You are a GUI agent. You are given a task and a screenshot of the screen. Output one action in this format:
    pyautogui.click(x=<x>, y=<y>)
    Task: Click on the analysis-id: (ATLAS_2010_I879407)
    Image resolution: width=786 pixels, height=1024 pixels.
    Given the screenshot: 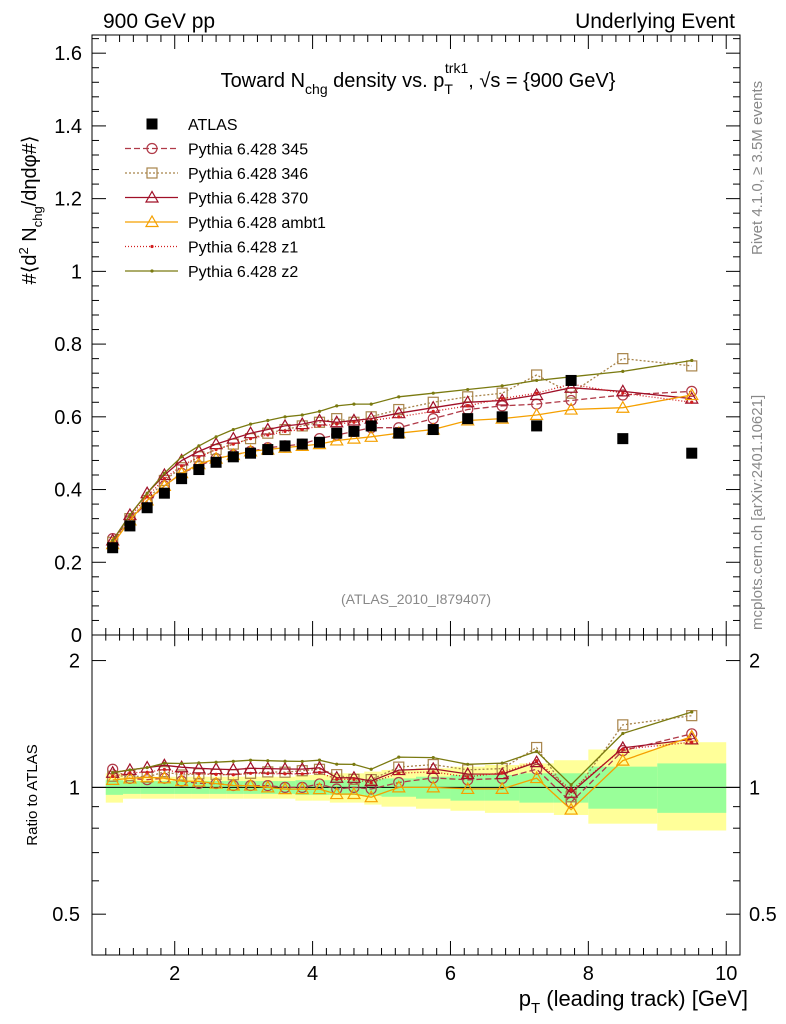 What is the action you would take?
    pyautogui.click(x=416, y=599)
    